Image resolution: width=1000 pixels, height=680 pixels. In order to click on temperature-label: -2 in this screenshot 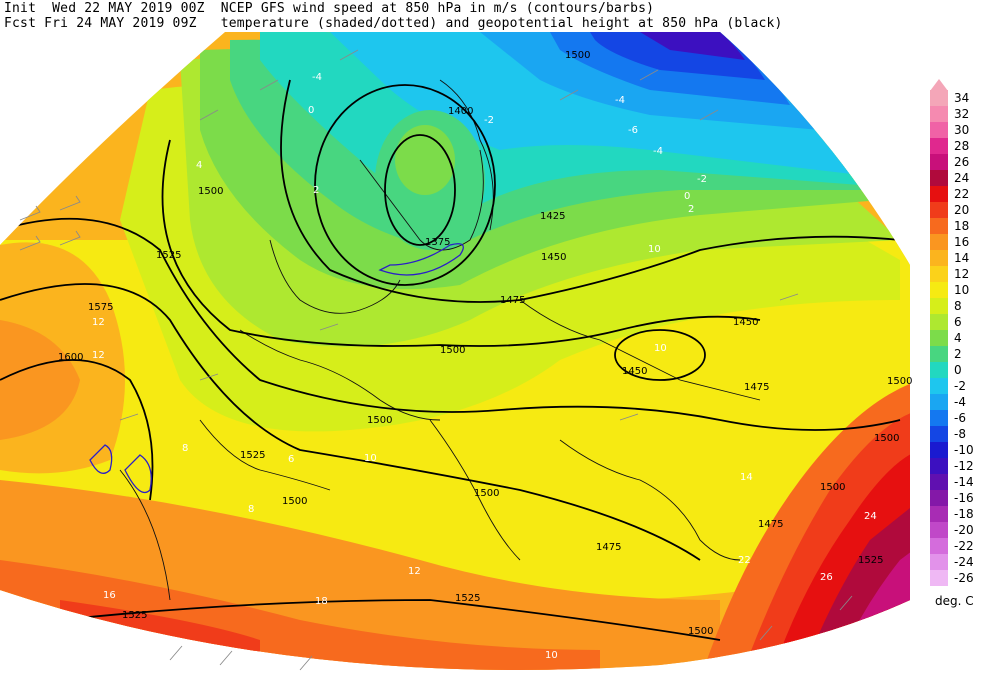, I will do `click(489, 120)`.